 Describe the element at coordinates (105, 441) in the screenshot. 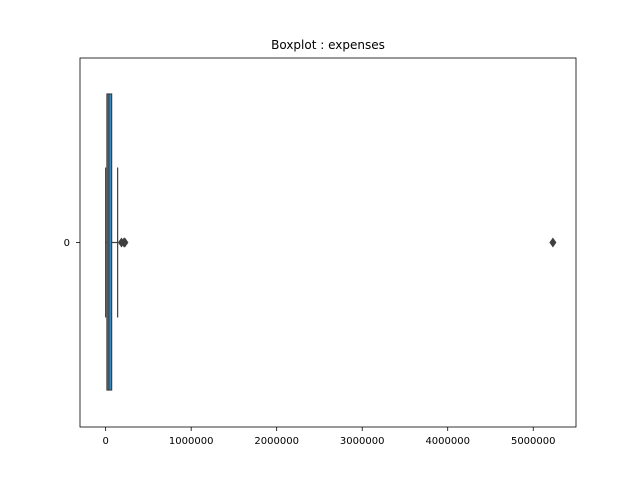

I see `x-tick-label-0: 0` at that location.